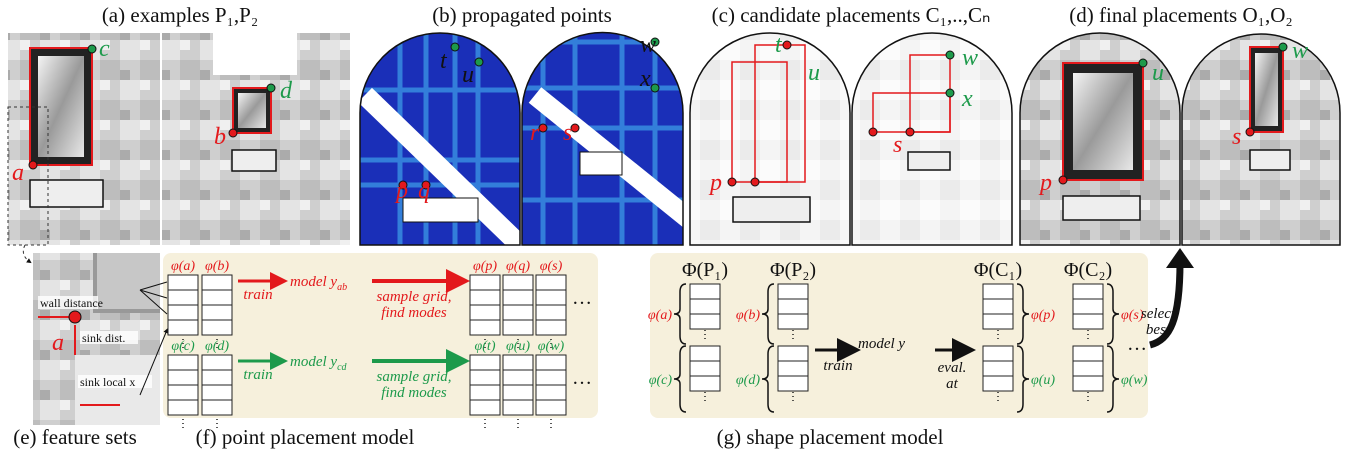 The height and width of the screenshot is (450, 1347). Describe the element at coordinates (468, 75) in the screenshot. I see `point-label: u` at that location.